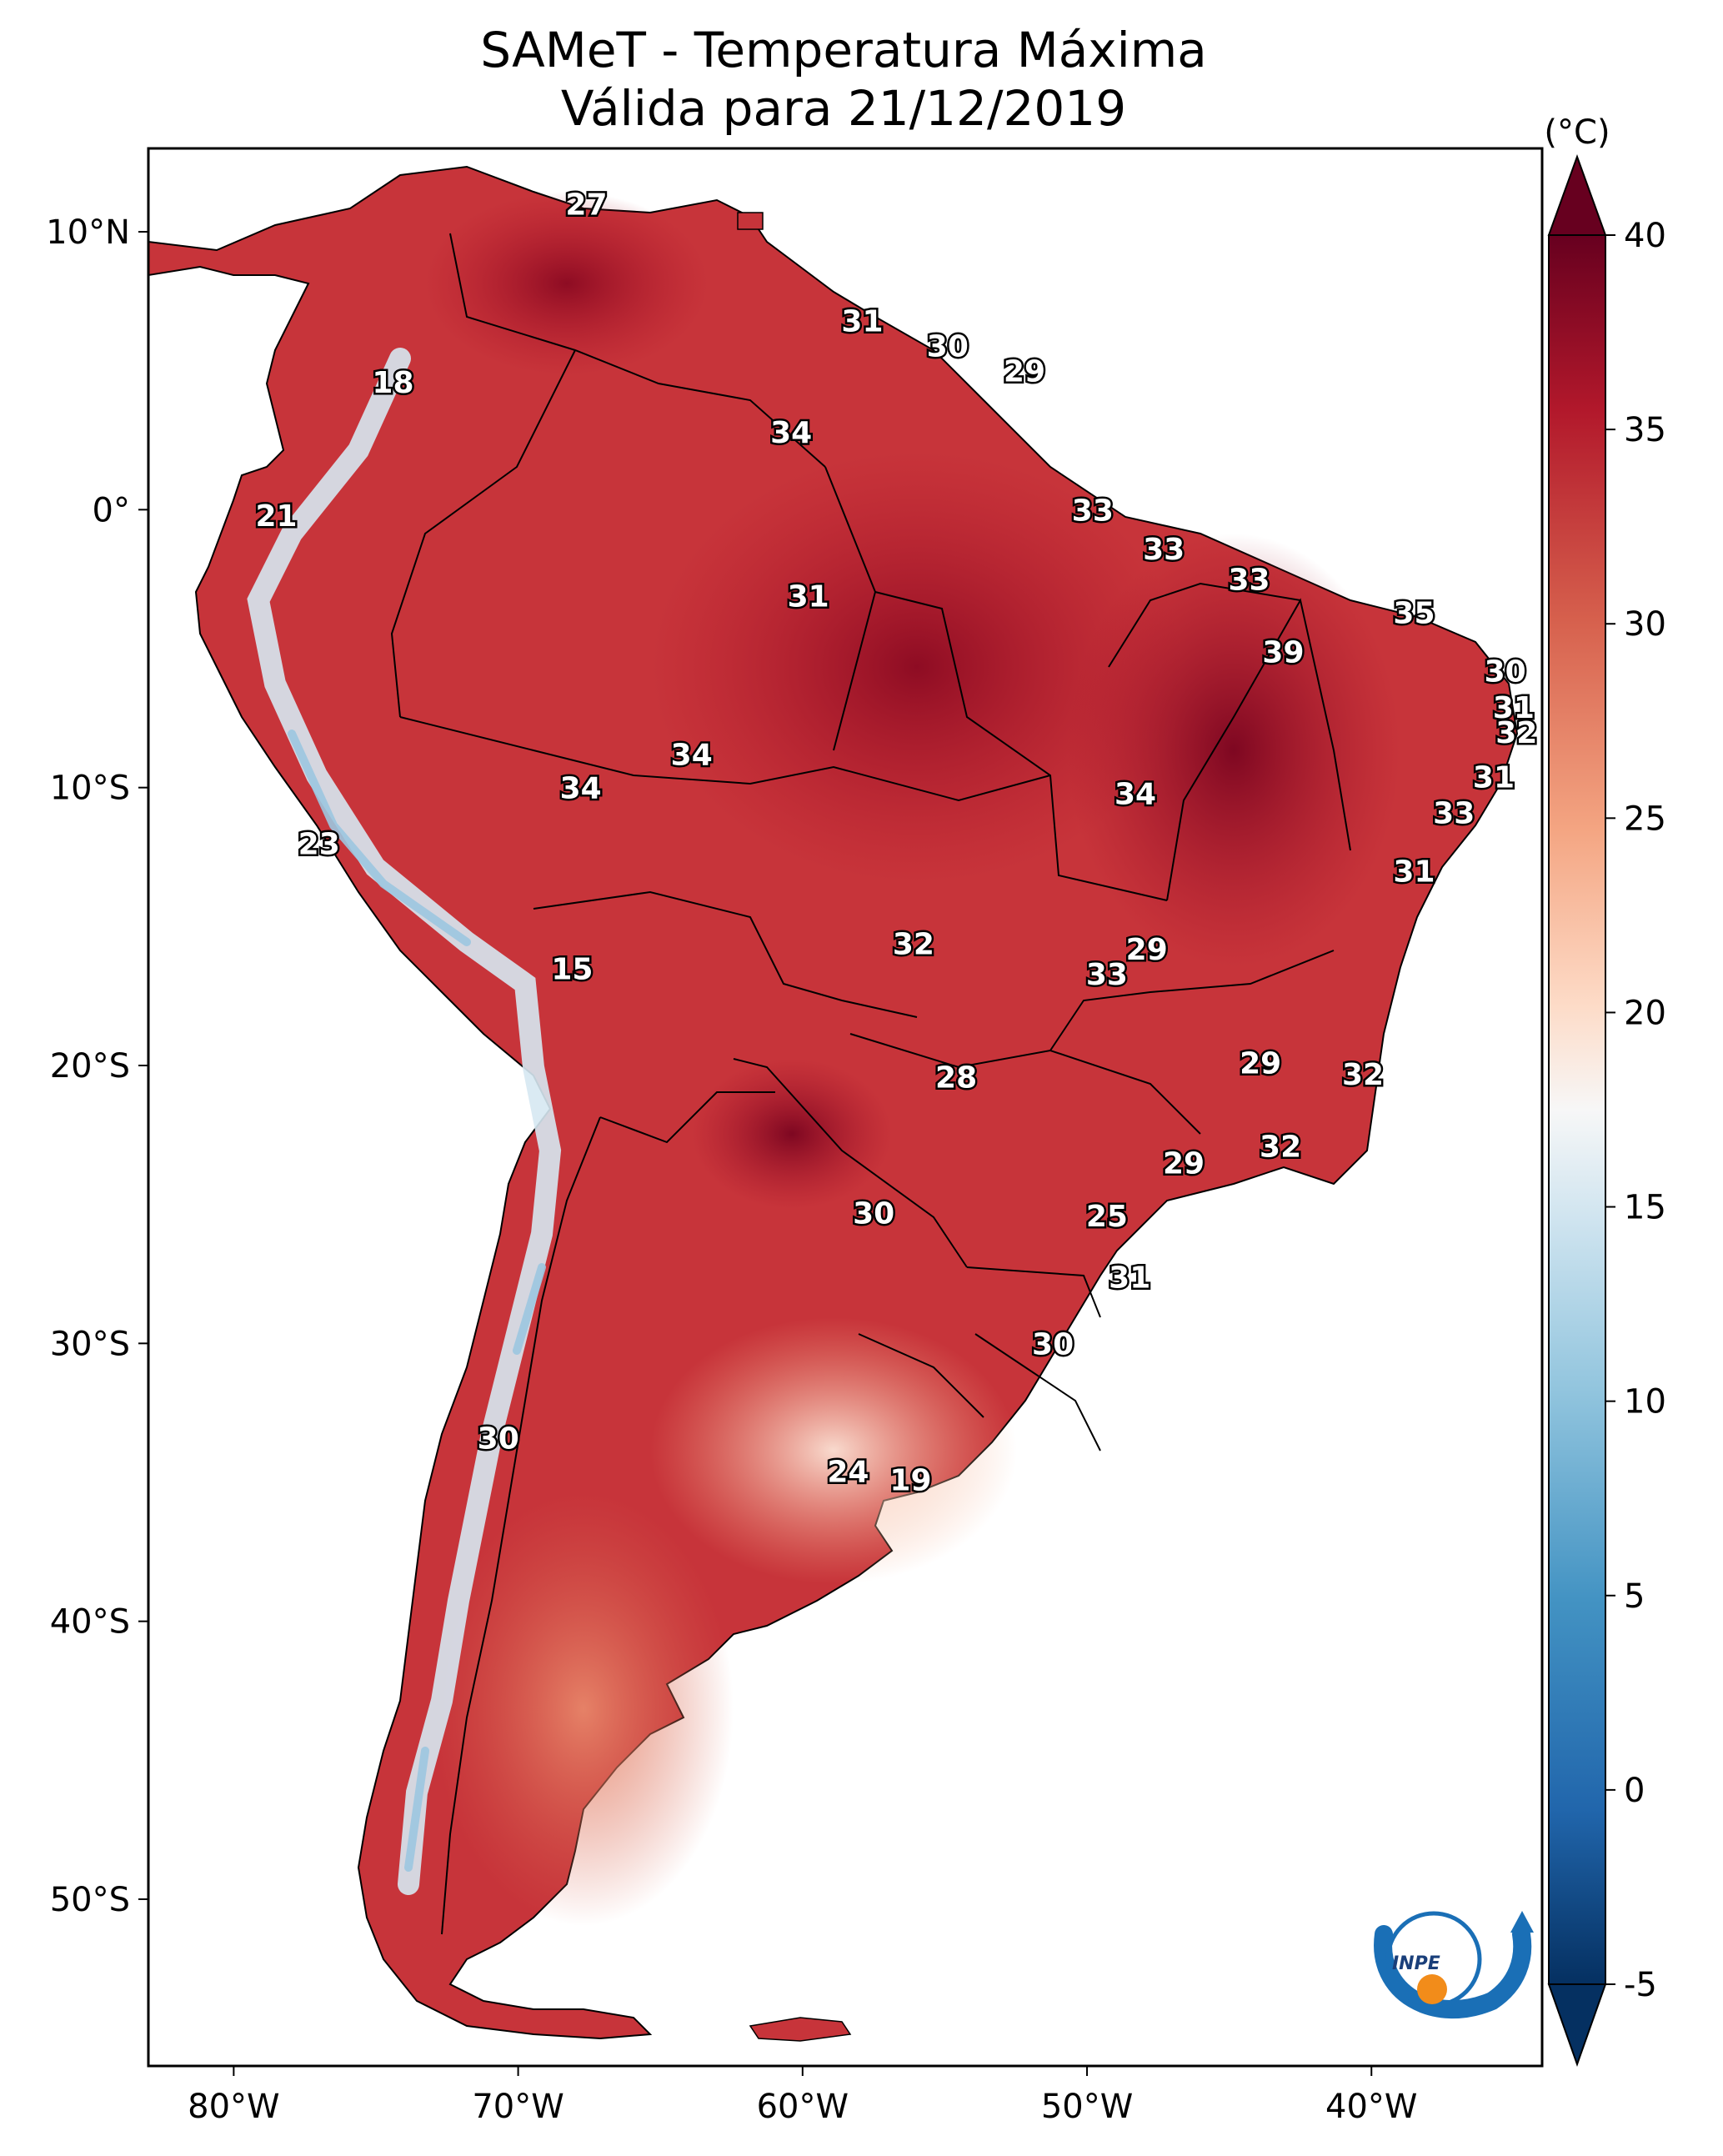  Describe the element at coordinates (1371, 2107) in the screenshot. I see `lon-tick-label: 40°W` at that location.